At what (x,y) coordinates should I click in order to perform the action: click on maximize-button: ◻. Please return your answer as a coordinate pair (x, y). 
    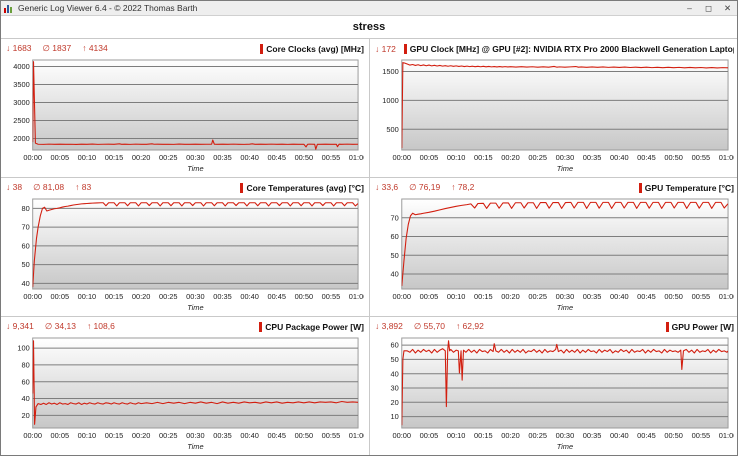
    Looking at the image, I should click on (708, 7).